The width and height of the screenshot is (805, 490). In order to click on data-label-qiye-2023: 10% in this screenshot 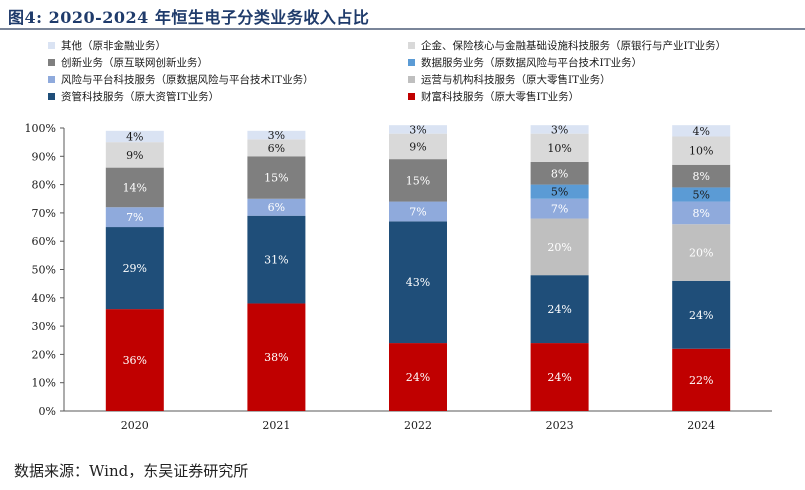, I will do `click(559, 148)`.